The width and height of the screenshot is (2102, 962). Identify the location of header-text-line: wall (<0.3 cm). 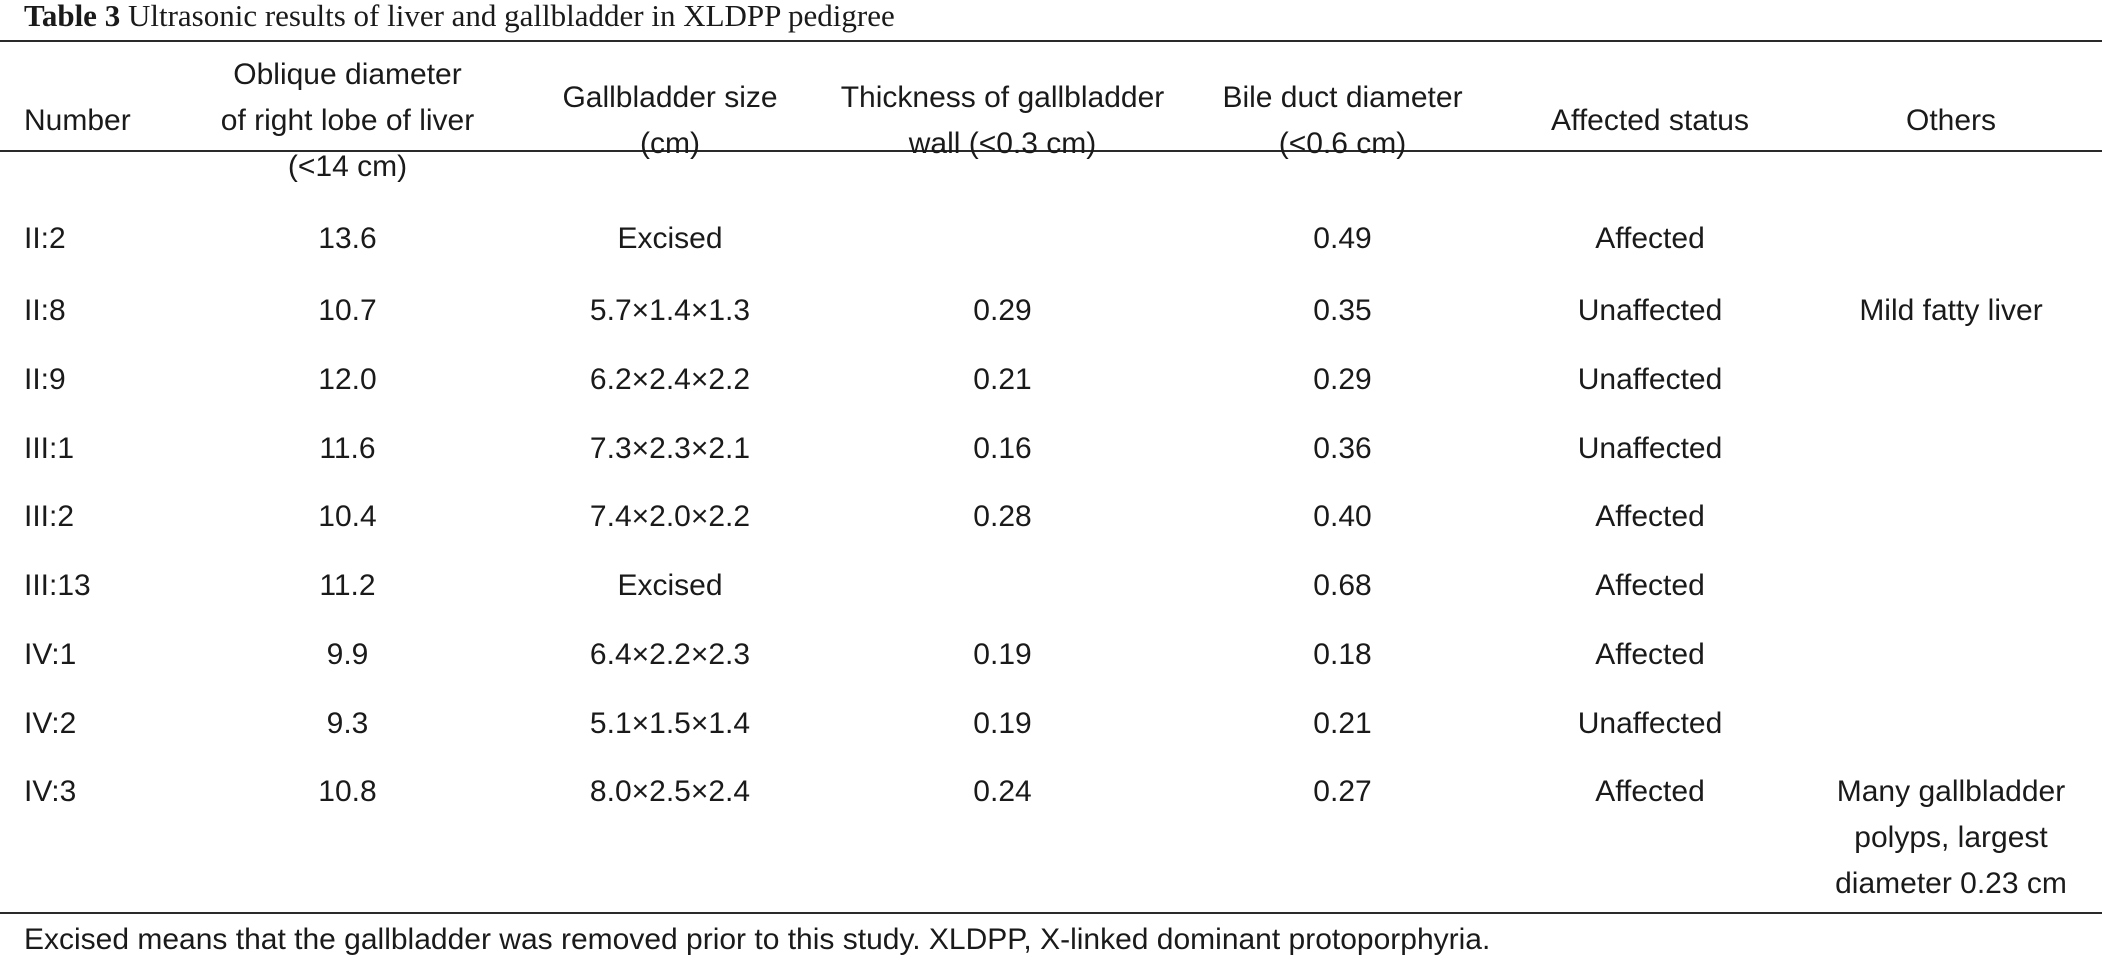
(1002, 143).